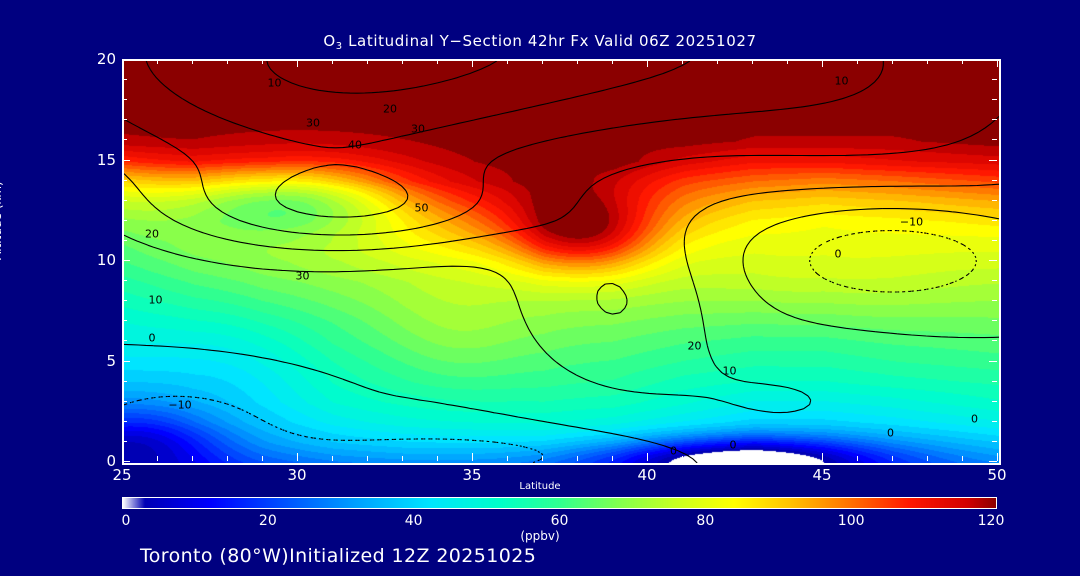 This screenshot has height=576, width=1080. I want to click on figure-caption: Toronto (80°W)Initialized 12Z 20251025, so click(338, 556).